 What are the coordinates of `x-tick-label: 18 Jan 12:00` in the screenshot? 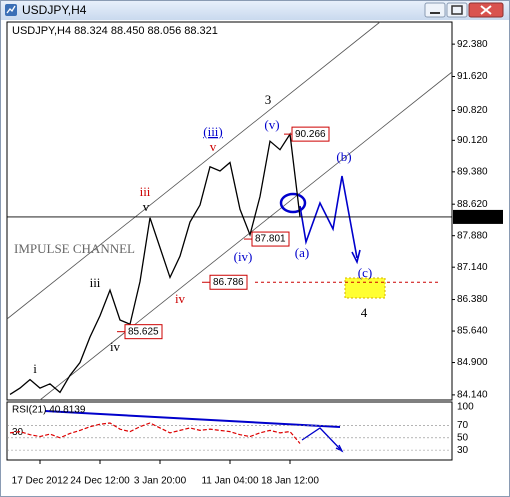 It's located at (290, 481).